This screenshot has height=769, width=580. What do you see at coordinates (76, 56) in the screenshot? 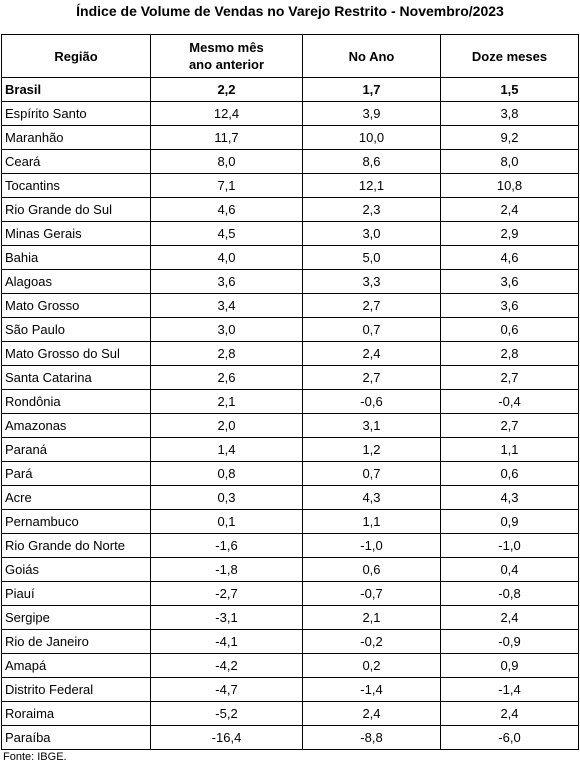
I see `column-header: Região` at bounding box center [76, 56].